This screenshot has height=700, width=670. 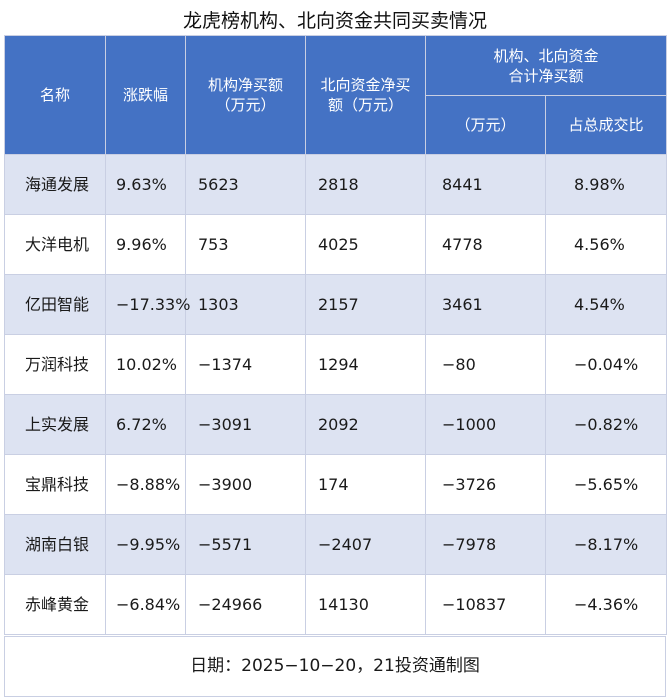 What do you see at coordinates (485, 184) in the screenshot?
I see `cell-combined: 8441` at bounding box center [485, 184].